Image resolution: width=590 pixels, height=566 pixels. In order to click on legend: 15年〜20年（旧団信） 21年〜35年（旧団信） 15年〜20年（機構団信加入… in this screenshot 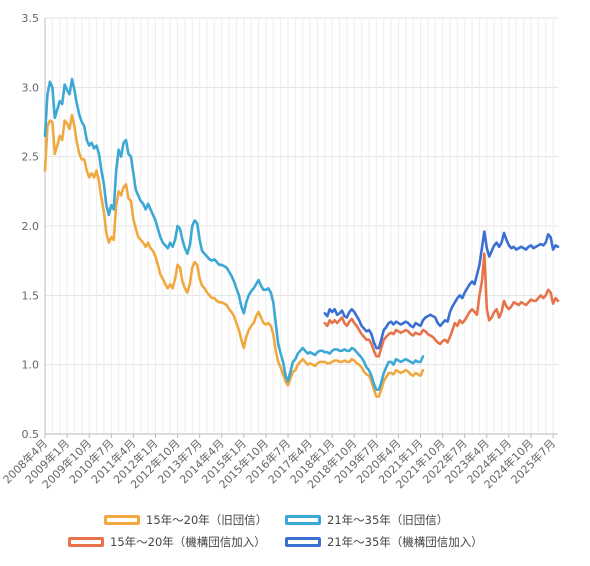, I will do `click(295, 534)`.